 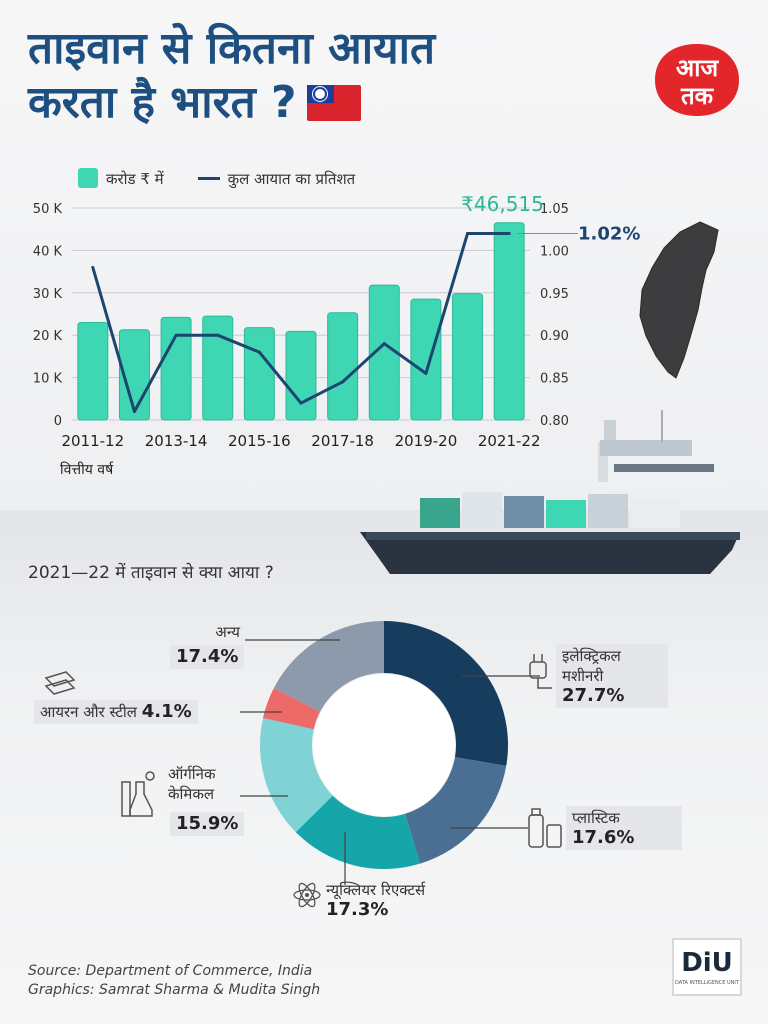 I want to click on label-other: अन्य, so click(x=220, y=632).